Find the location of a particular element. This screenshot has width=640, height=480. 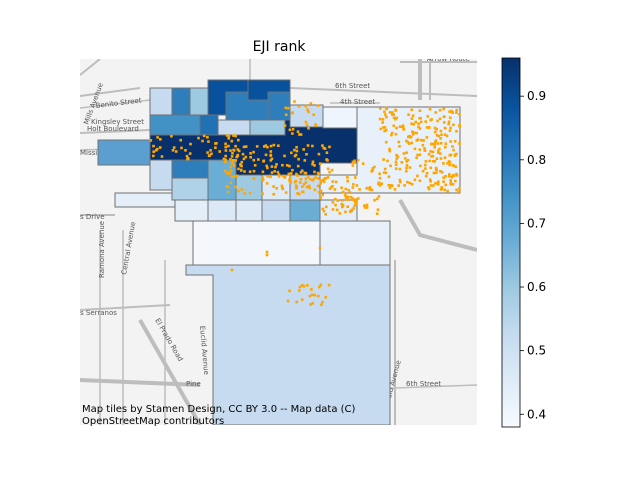

attribution-line-2: OpenStreetMap contributors is located at coordinates (153, 421).